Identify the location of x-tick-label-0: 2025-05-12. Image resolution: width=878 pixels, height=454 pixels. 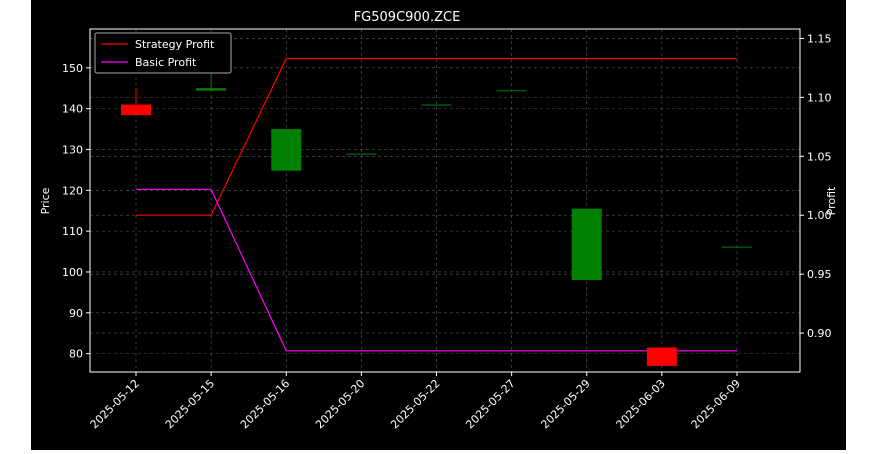
(115, 404).